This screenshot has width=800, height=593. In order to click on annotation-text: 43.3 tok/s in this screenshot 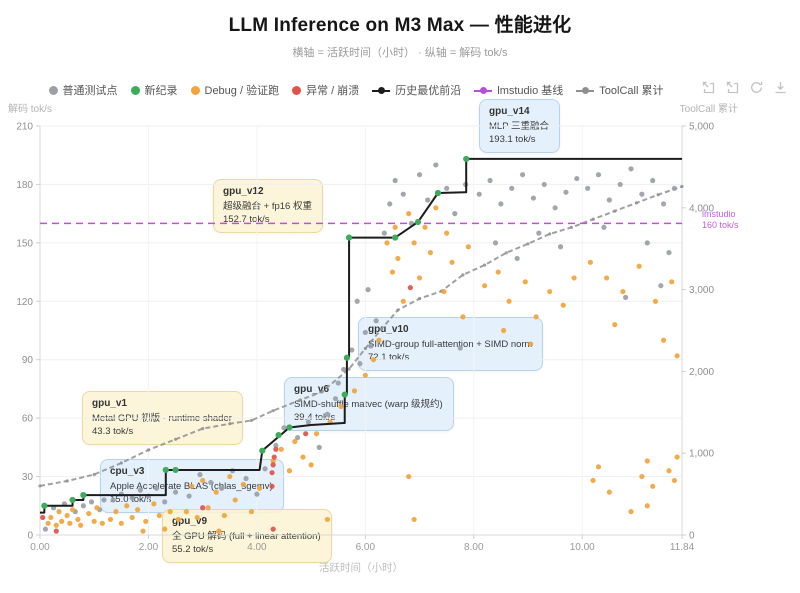, I will do `click(113, 432)`.